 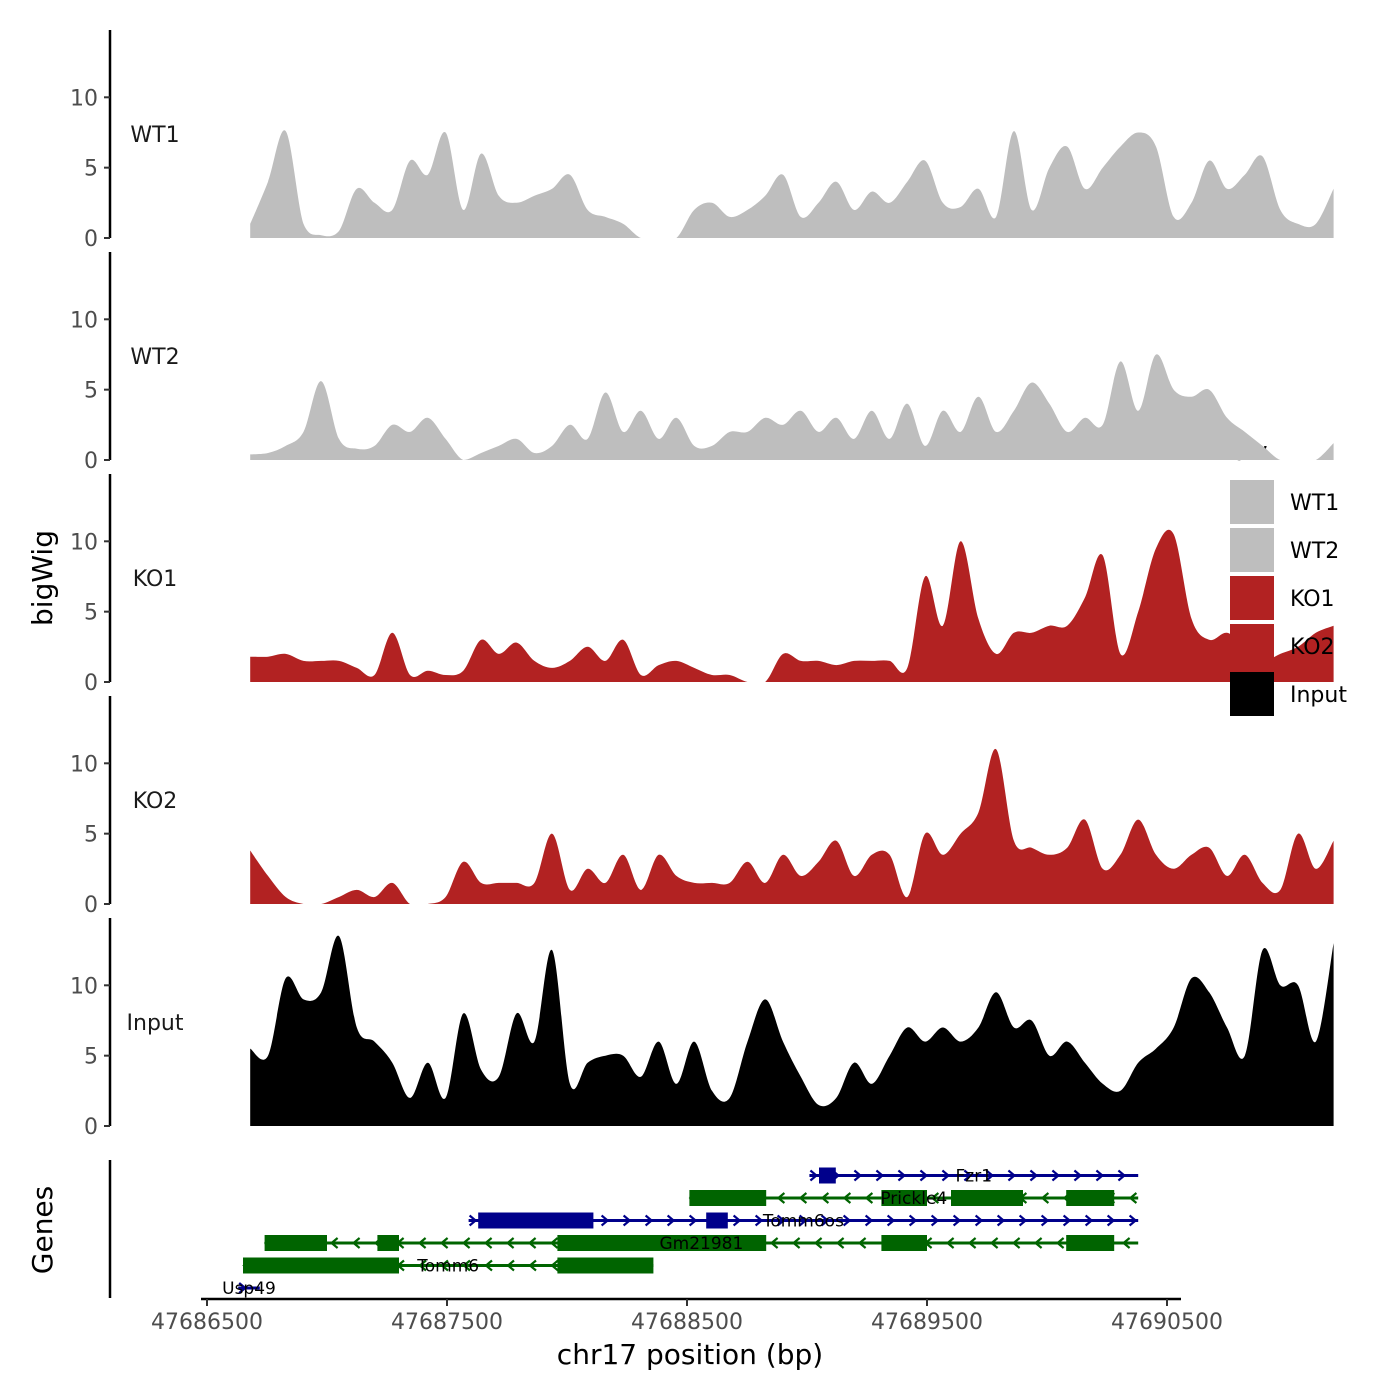 I want to click on panel-input: 0 5 10 Input, so click(x=702, y=1029).